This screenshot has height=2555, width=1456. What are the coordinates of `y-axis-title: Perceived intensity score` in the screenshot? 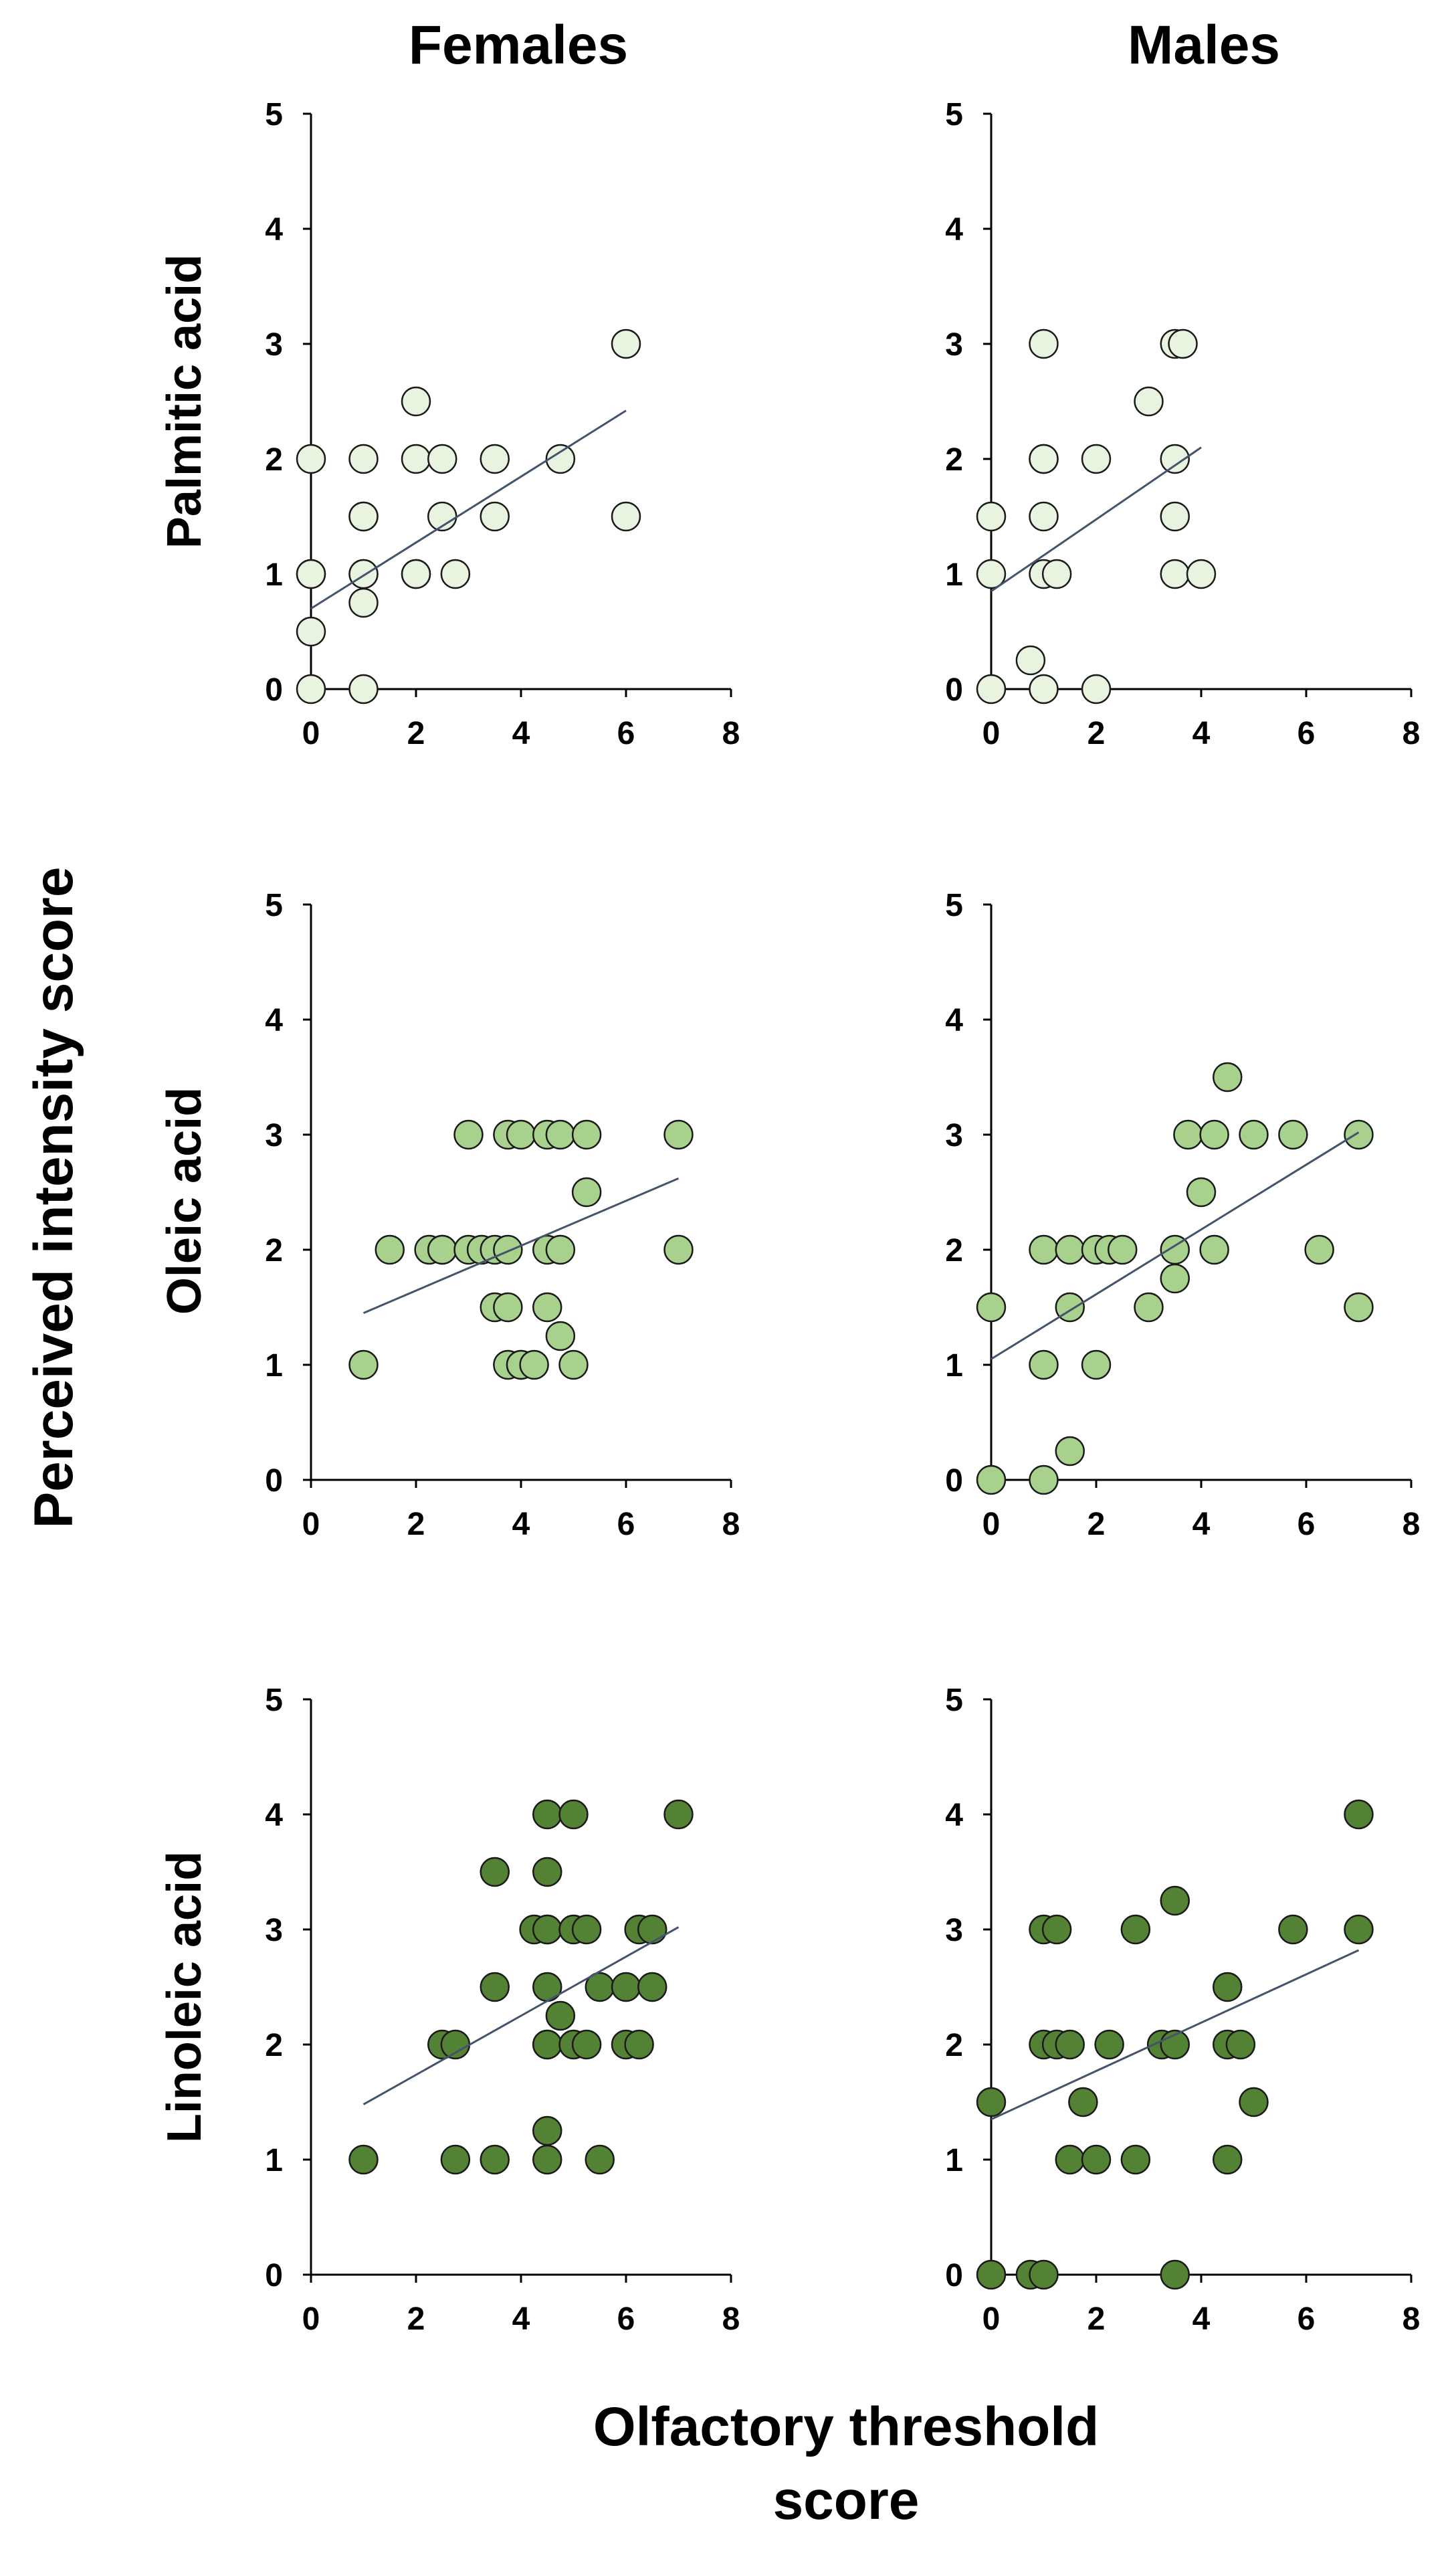 It's located at (53, 1197).